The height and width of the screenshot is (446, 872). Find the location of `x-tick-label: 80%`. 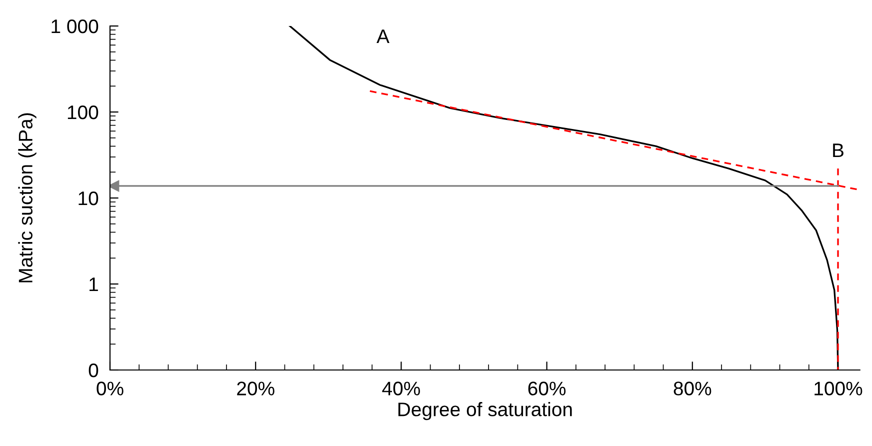

x-tick-label: 80% is located at coordinates (693, 389).